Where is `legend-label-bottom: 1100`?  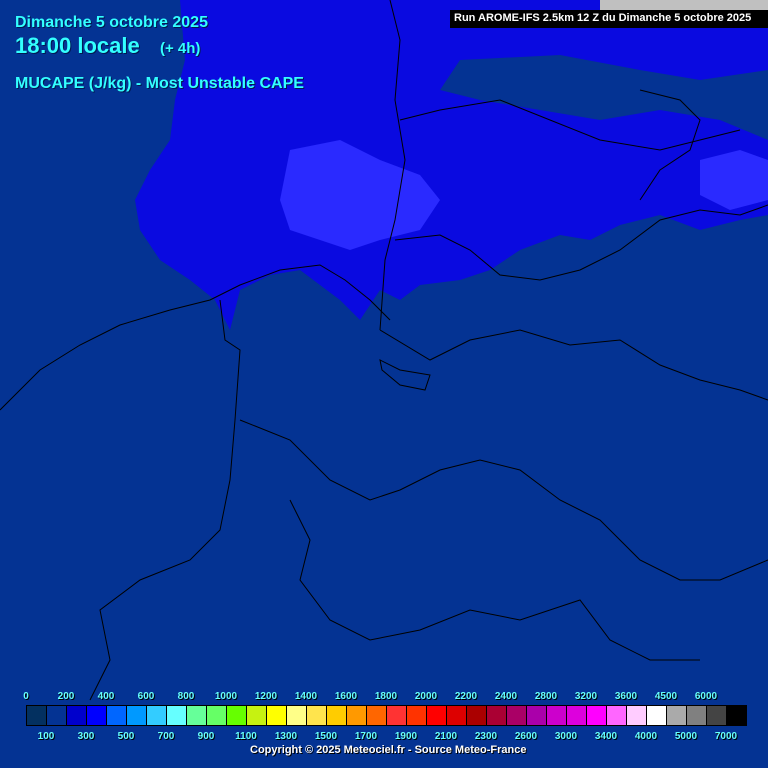 legend-label-bottom: 1100 is located at coordinates (246, 736).